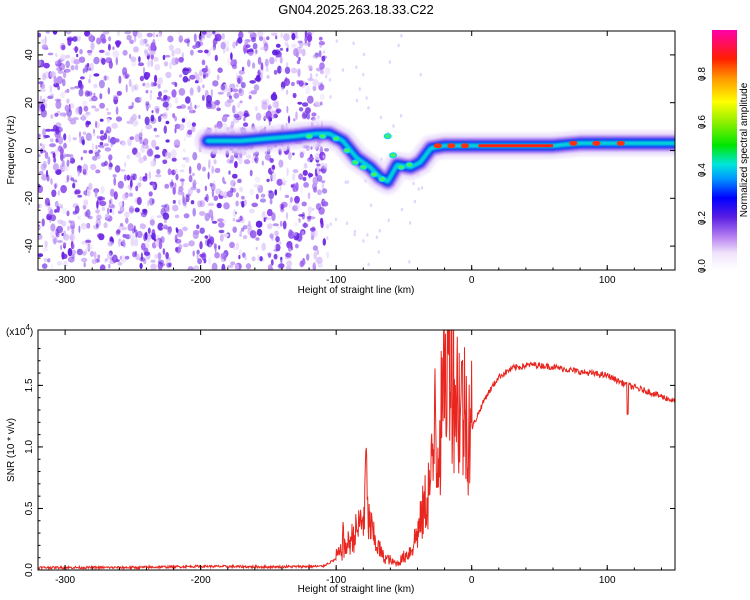 This screenshot has width=750, height=600. I want to click on ridge-hotspot, so click(437, 146).